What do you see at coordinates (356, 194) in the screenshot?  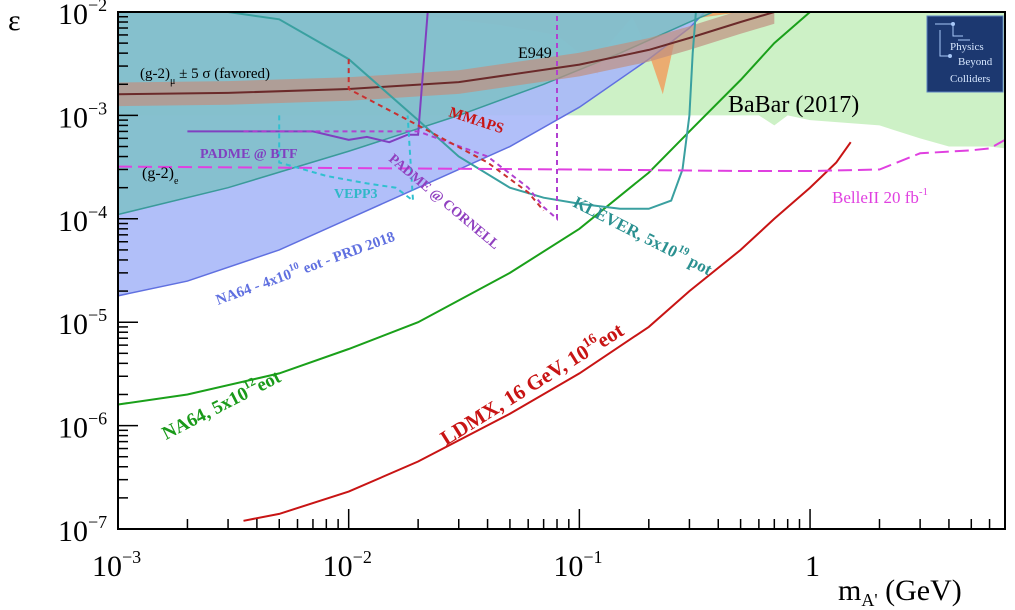 I see `annotation-vepp3: VEPP3` at bounding box center [356, 194].